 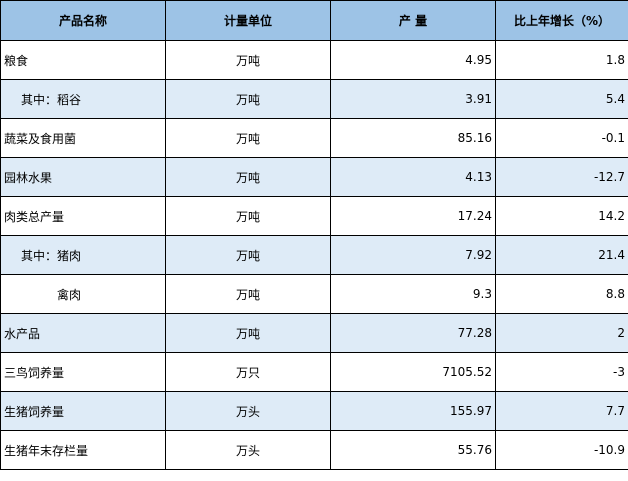 What do you see at coordinates (413, 411) in the screenshot?
I see `row-output: 155.97` at bounding box center [413, 411].